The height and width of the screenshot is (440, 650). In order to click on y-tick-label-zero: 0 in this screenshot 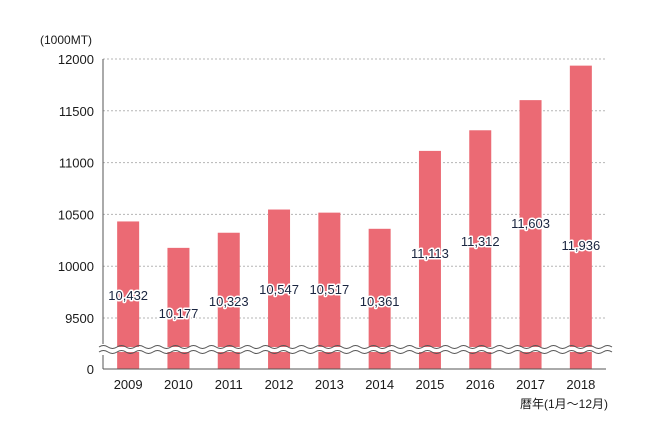, I will do `click(90, 369)`.